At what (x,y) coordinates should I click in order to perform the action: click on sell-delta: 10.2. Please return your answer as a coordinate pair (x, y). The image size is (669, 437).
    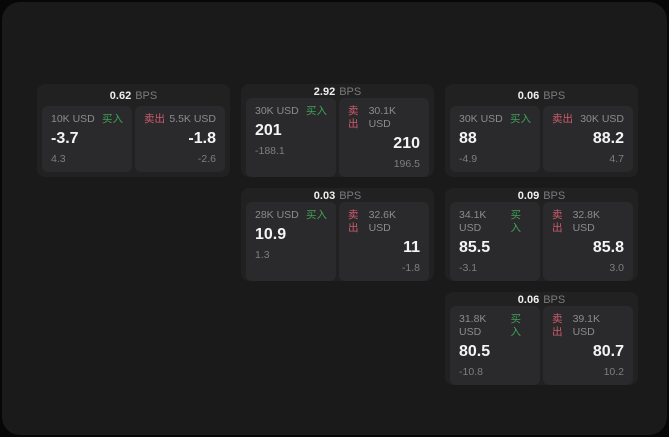
    Looking at the image, I should click on (613, 372).